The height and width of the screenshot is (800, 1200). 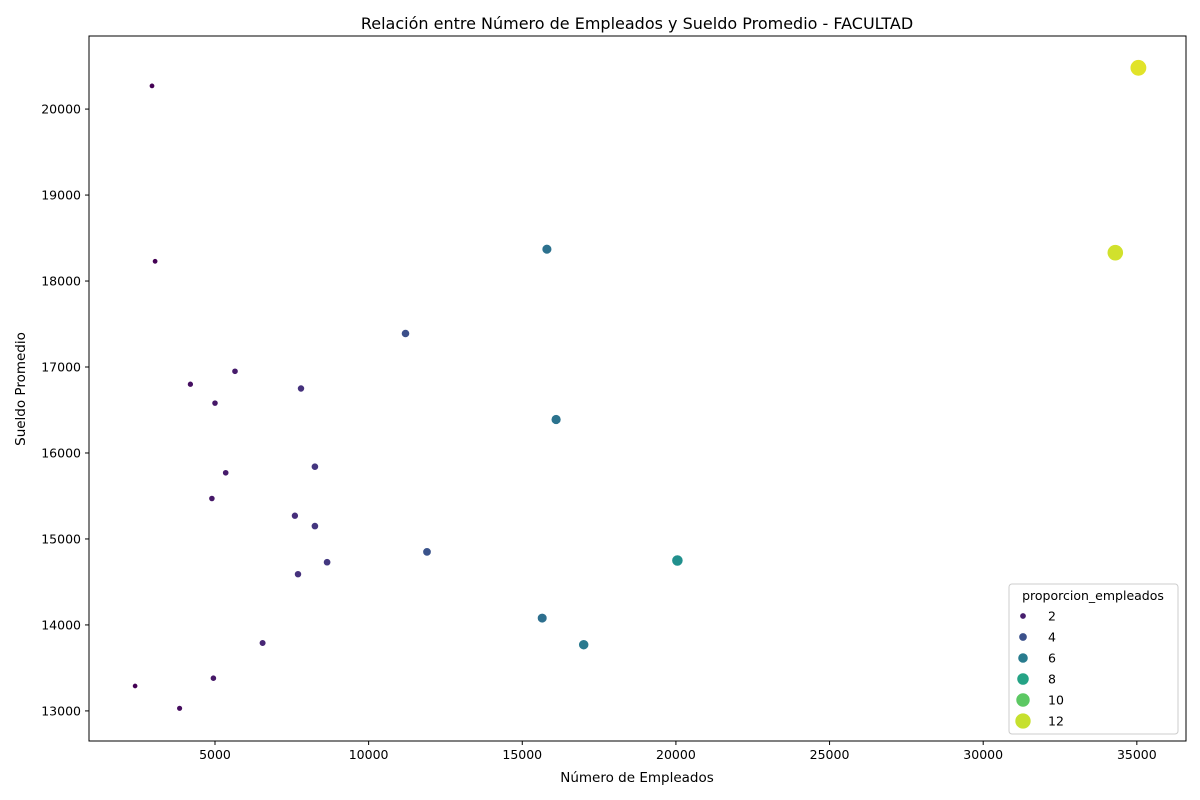 What do you see at coordinates (61, 367) in the screenshot?
I see `y-tick-label: 17000` at bounding box center [61, 367].